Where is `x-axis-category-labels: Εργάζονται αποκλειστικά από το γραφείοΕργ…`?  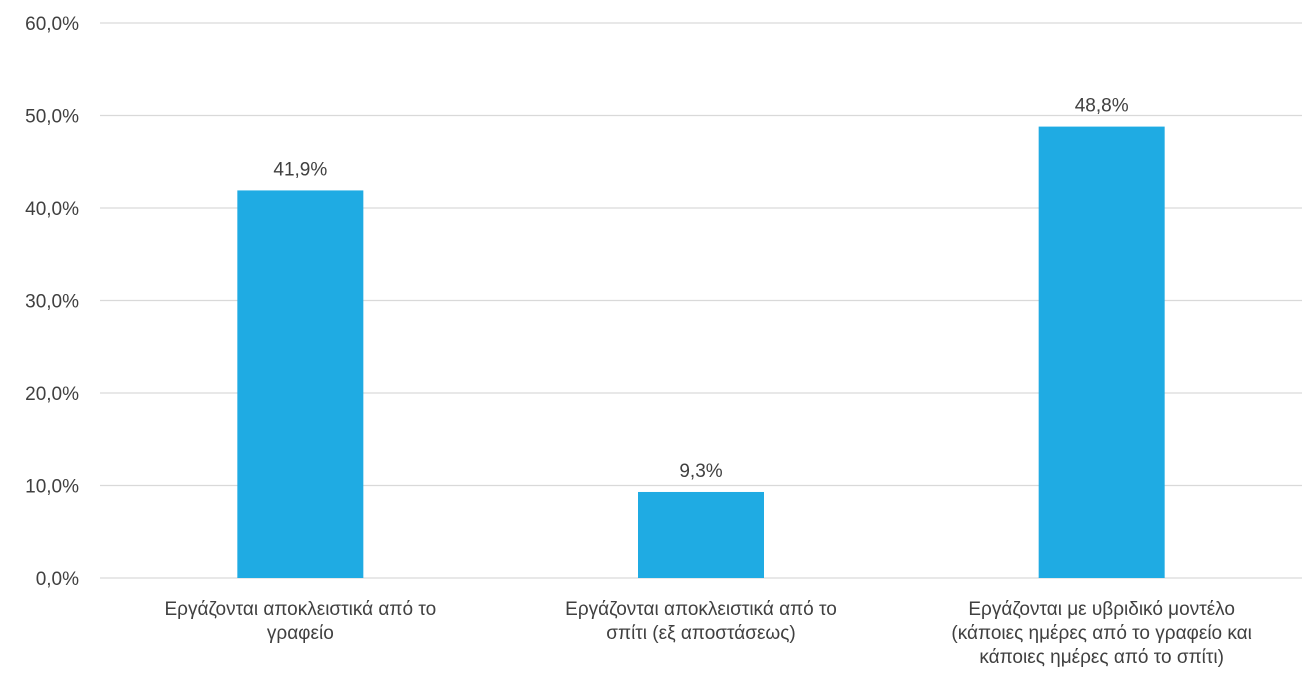
x-axis-category-labels: Εργάζονται αποκλειστικά από το γραφείοΕργ… is located at coordinates (707, 633).